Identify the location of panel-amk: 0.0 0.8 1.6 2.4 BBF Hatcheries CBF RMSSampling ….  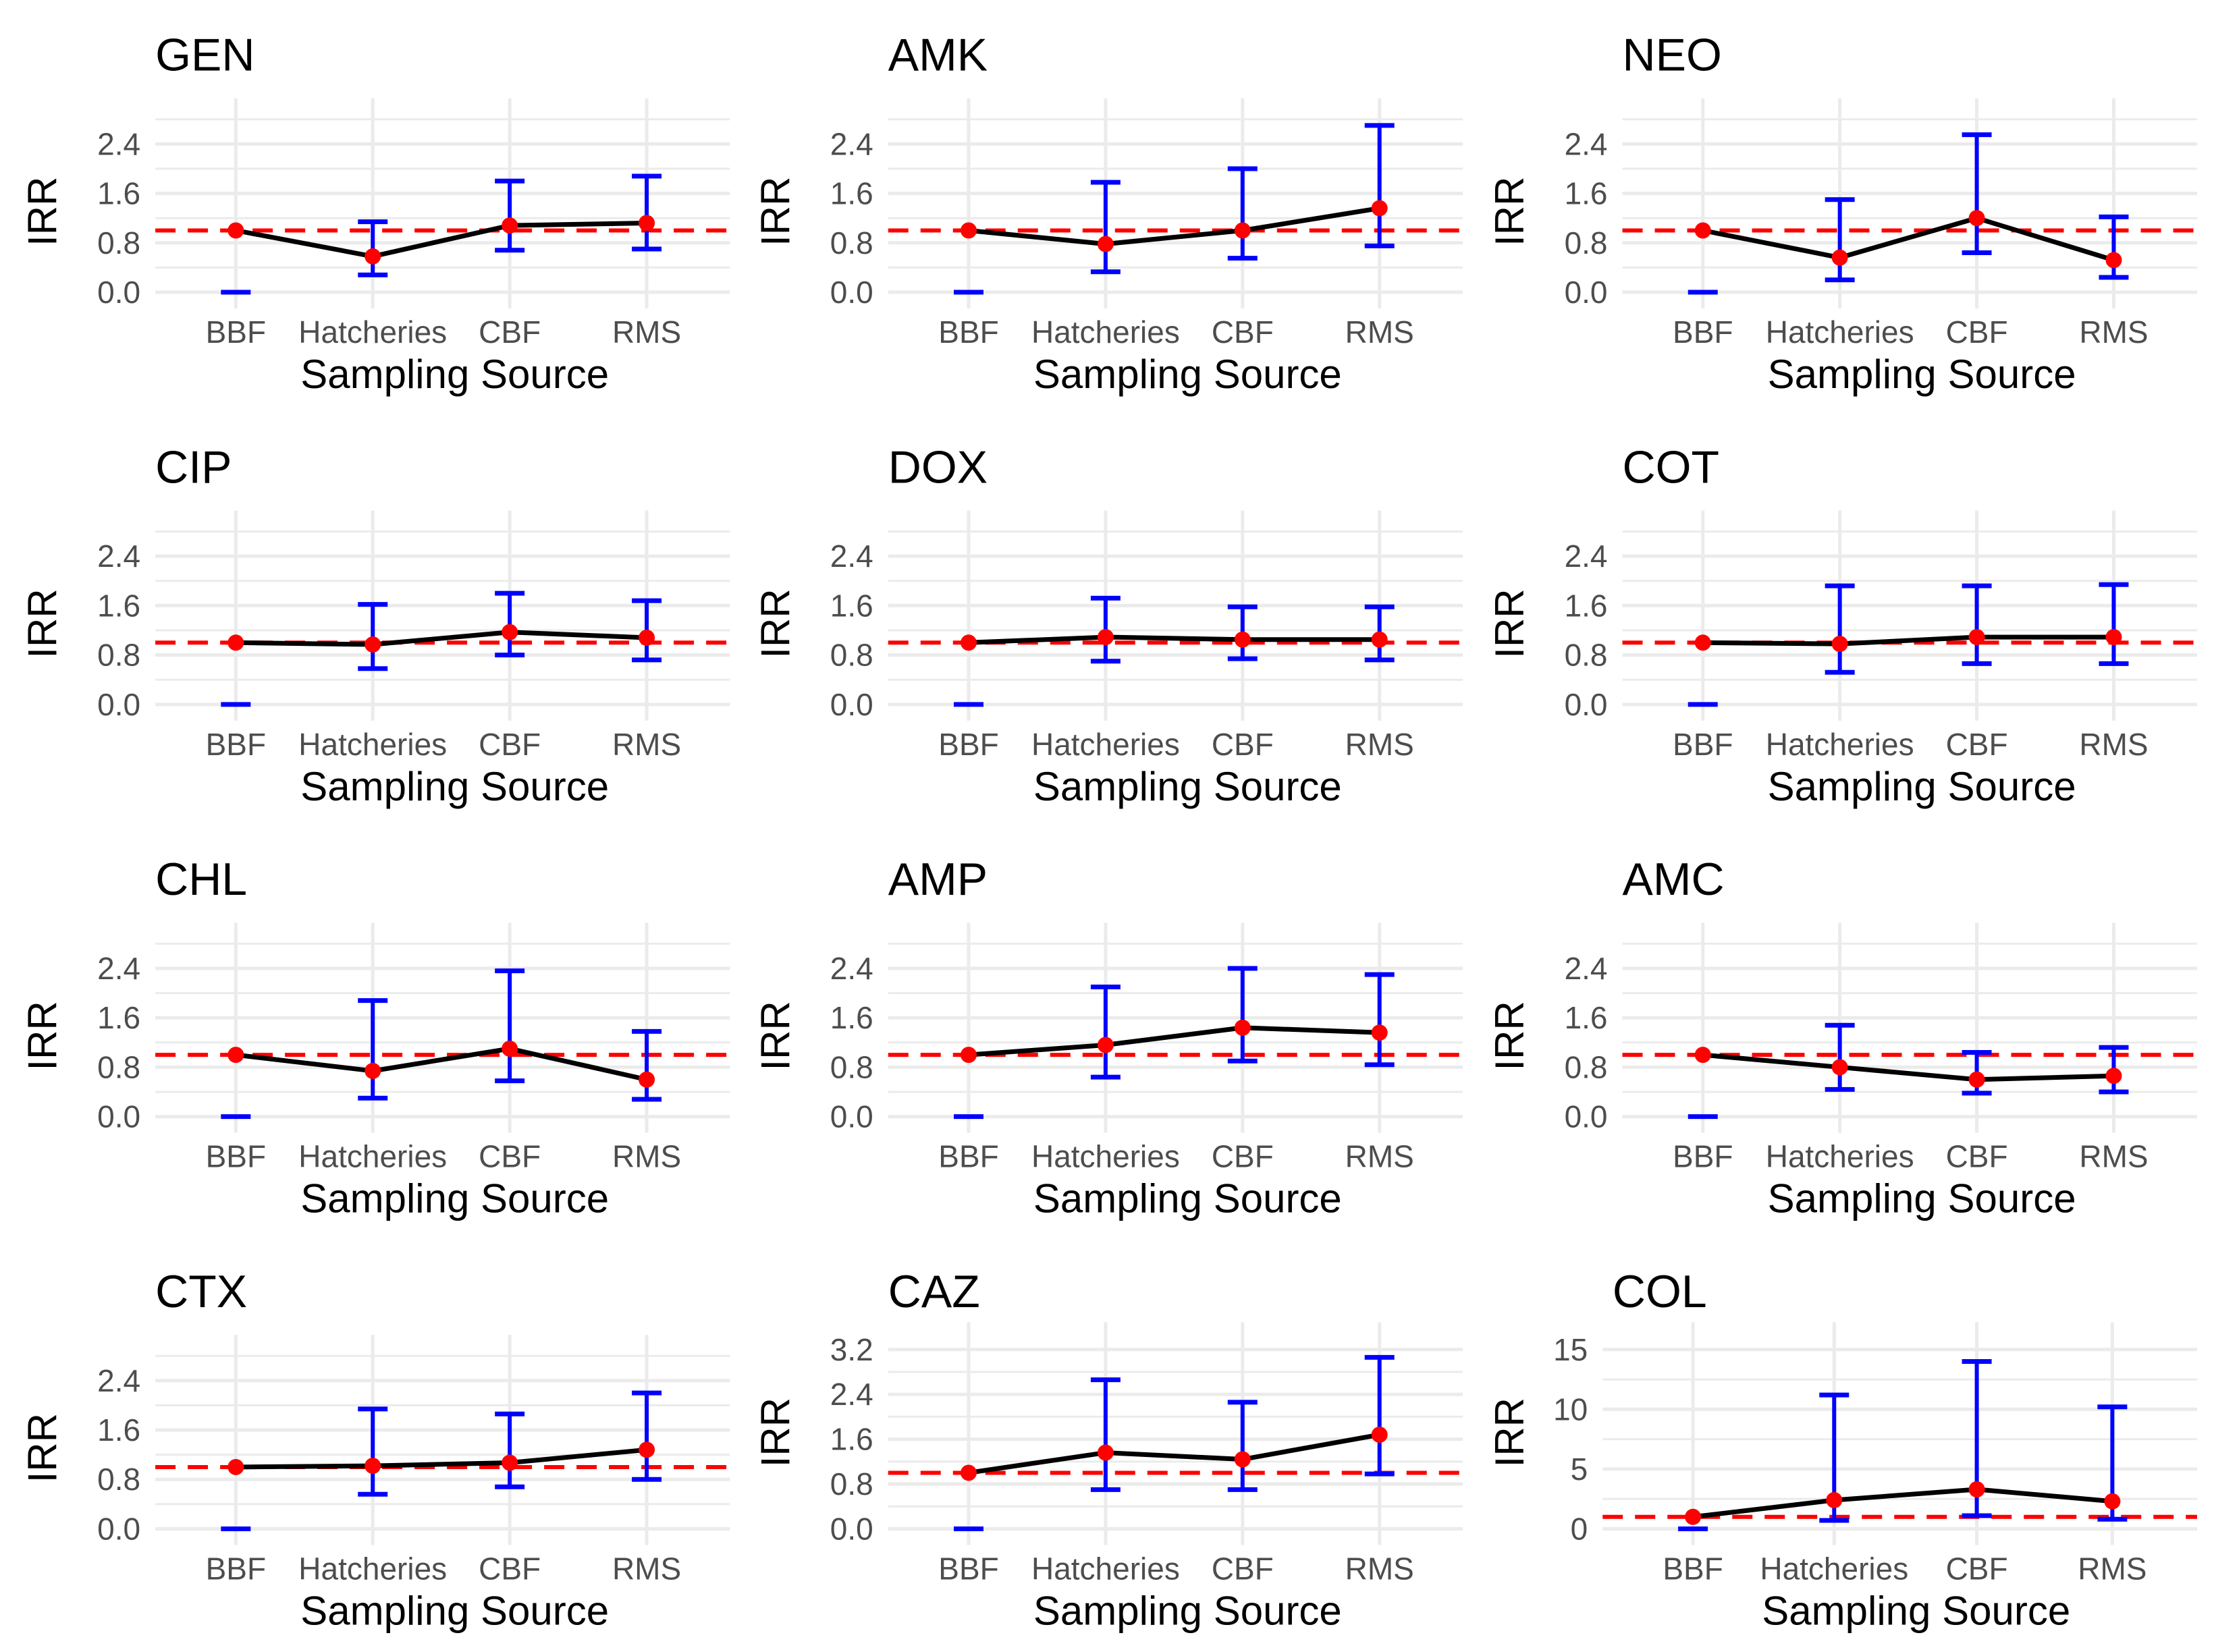
(1108, 213).